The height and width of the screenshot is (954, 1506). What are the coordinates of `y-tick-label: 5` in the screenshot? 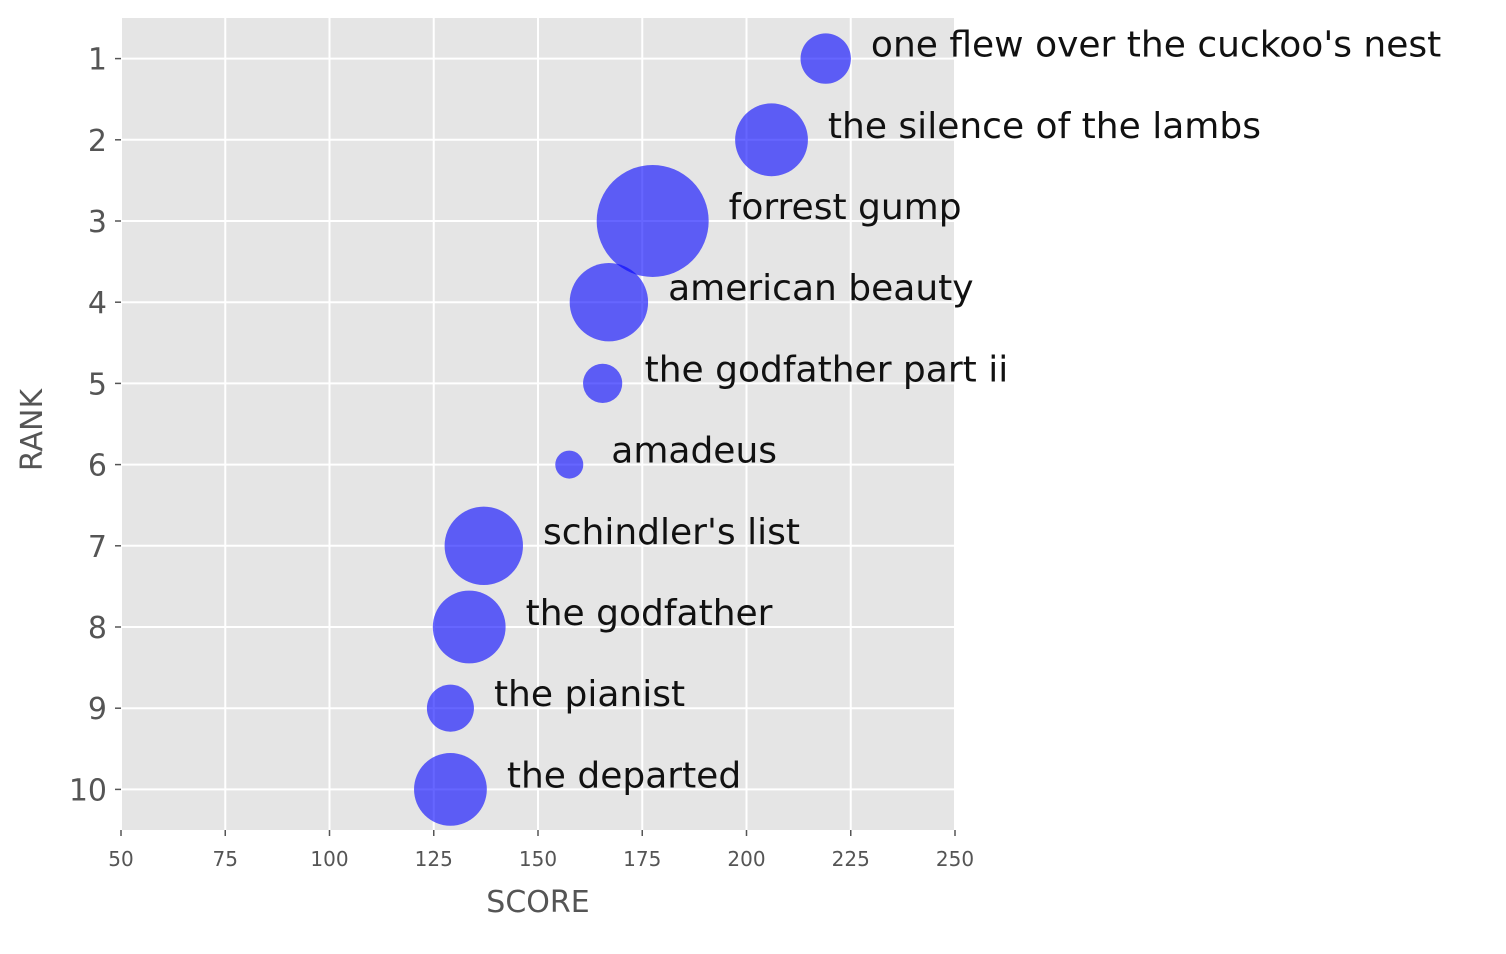 It's located at (97, 384).